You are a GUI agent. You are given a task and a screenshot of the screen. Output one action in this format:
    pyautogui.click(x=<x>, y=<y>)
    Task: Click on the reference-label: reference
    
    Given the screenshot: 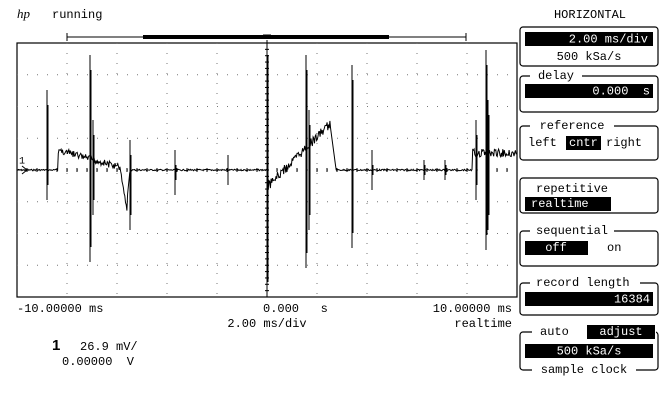 What is the action you would take?
    pyautogui.click(x=572, y=126)
    